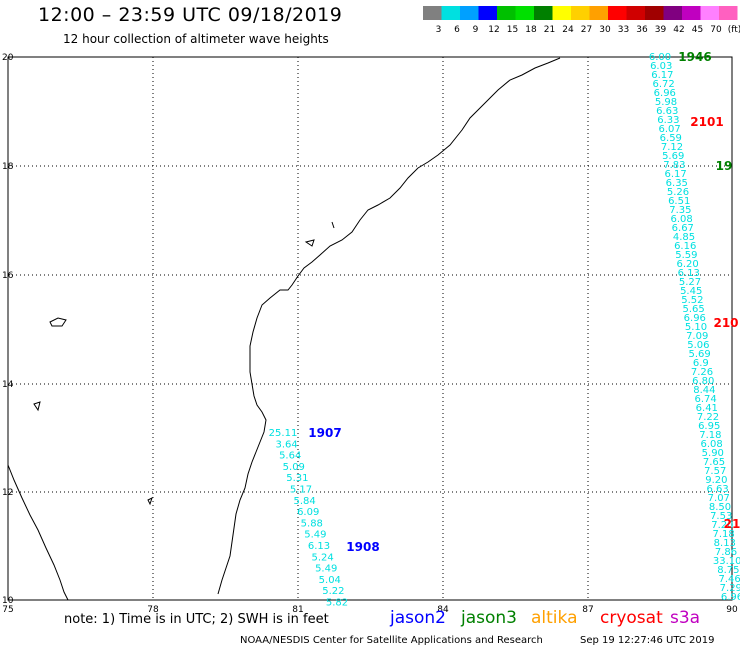  Describe the element at coordinates (661, 30) in the screenshot. I see `scale-label: 39` at that location.